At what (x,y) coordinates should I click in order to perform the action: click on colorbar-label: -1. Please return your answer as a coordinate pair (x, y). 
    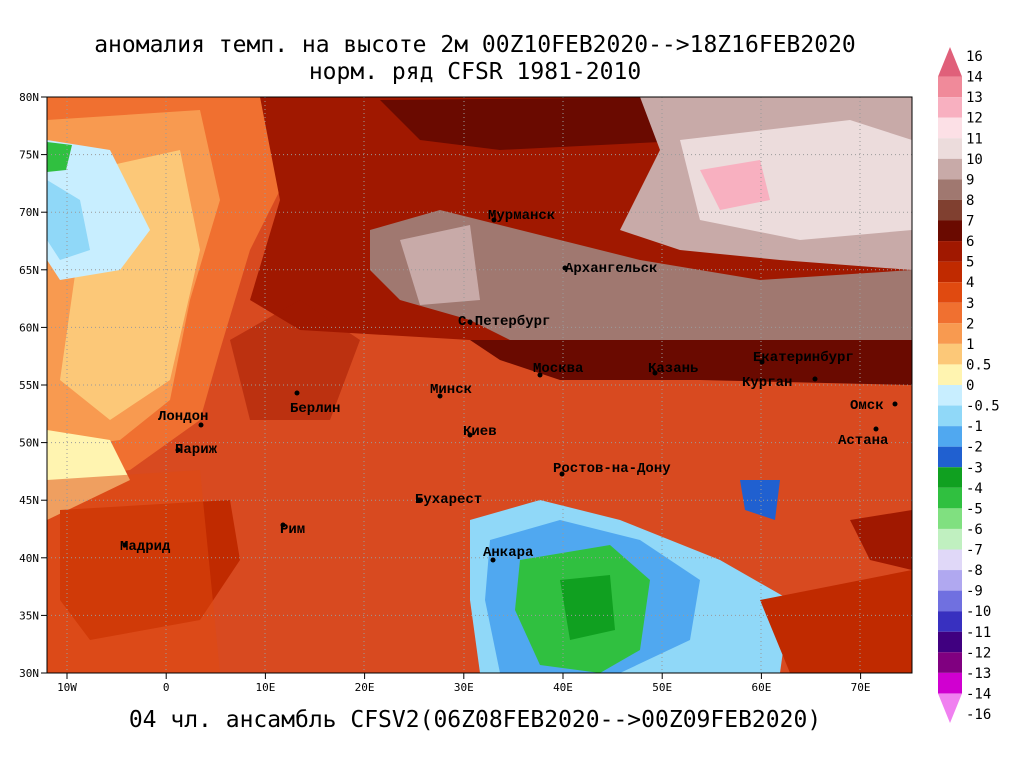
    Looking at the image, I should click on (974, 427).